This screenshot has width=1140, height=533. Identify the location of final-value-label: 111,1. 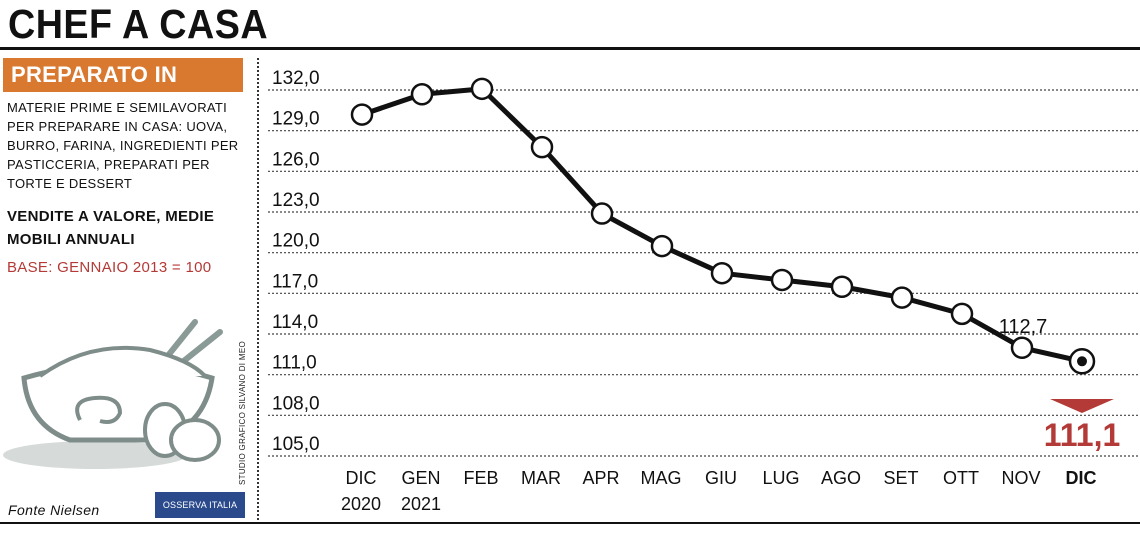
(1082, 435).